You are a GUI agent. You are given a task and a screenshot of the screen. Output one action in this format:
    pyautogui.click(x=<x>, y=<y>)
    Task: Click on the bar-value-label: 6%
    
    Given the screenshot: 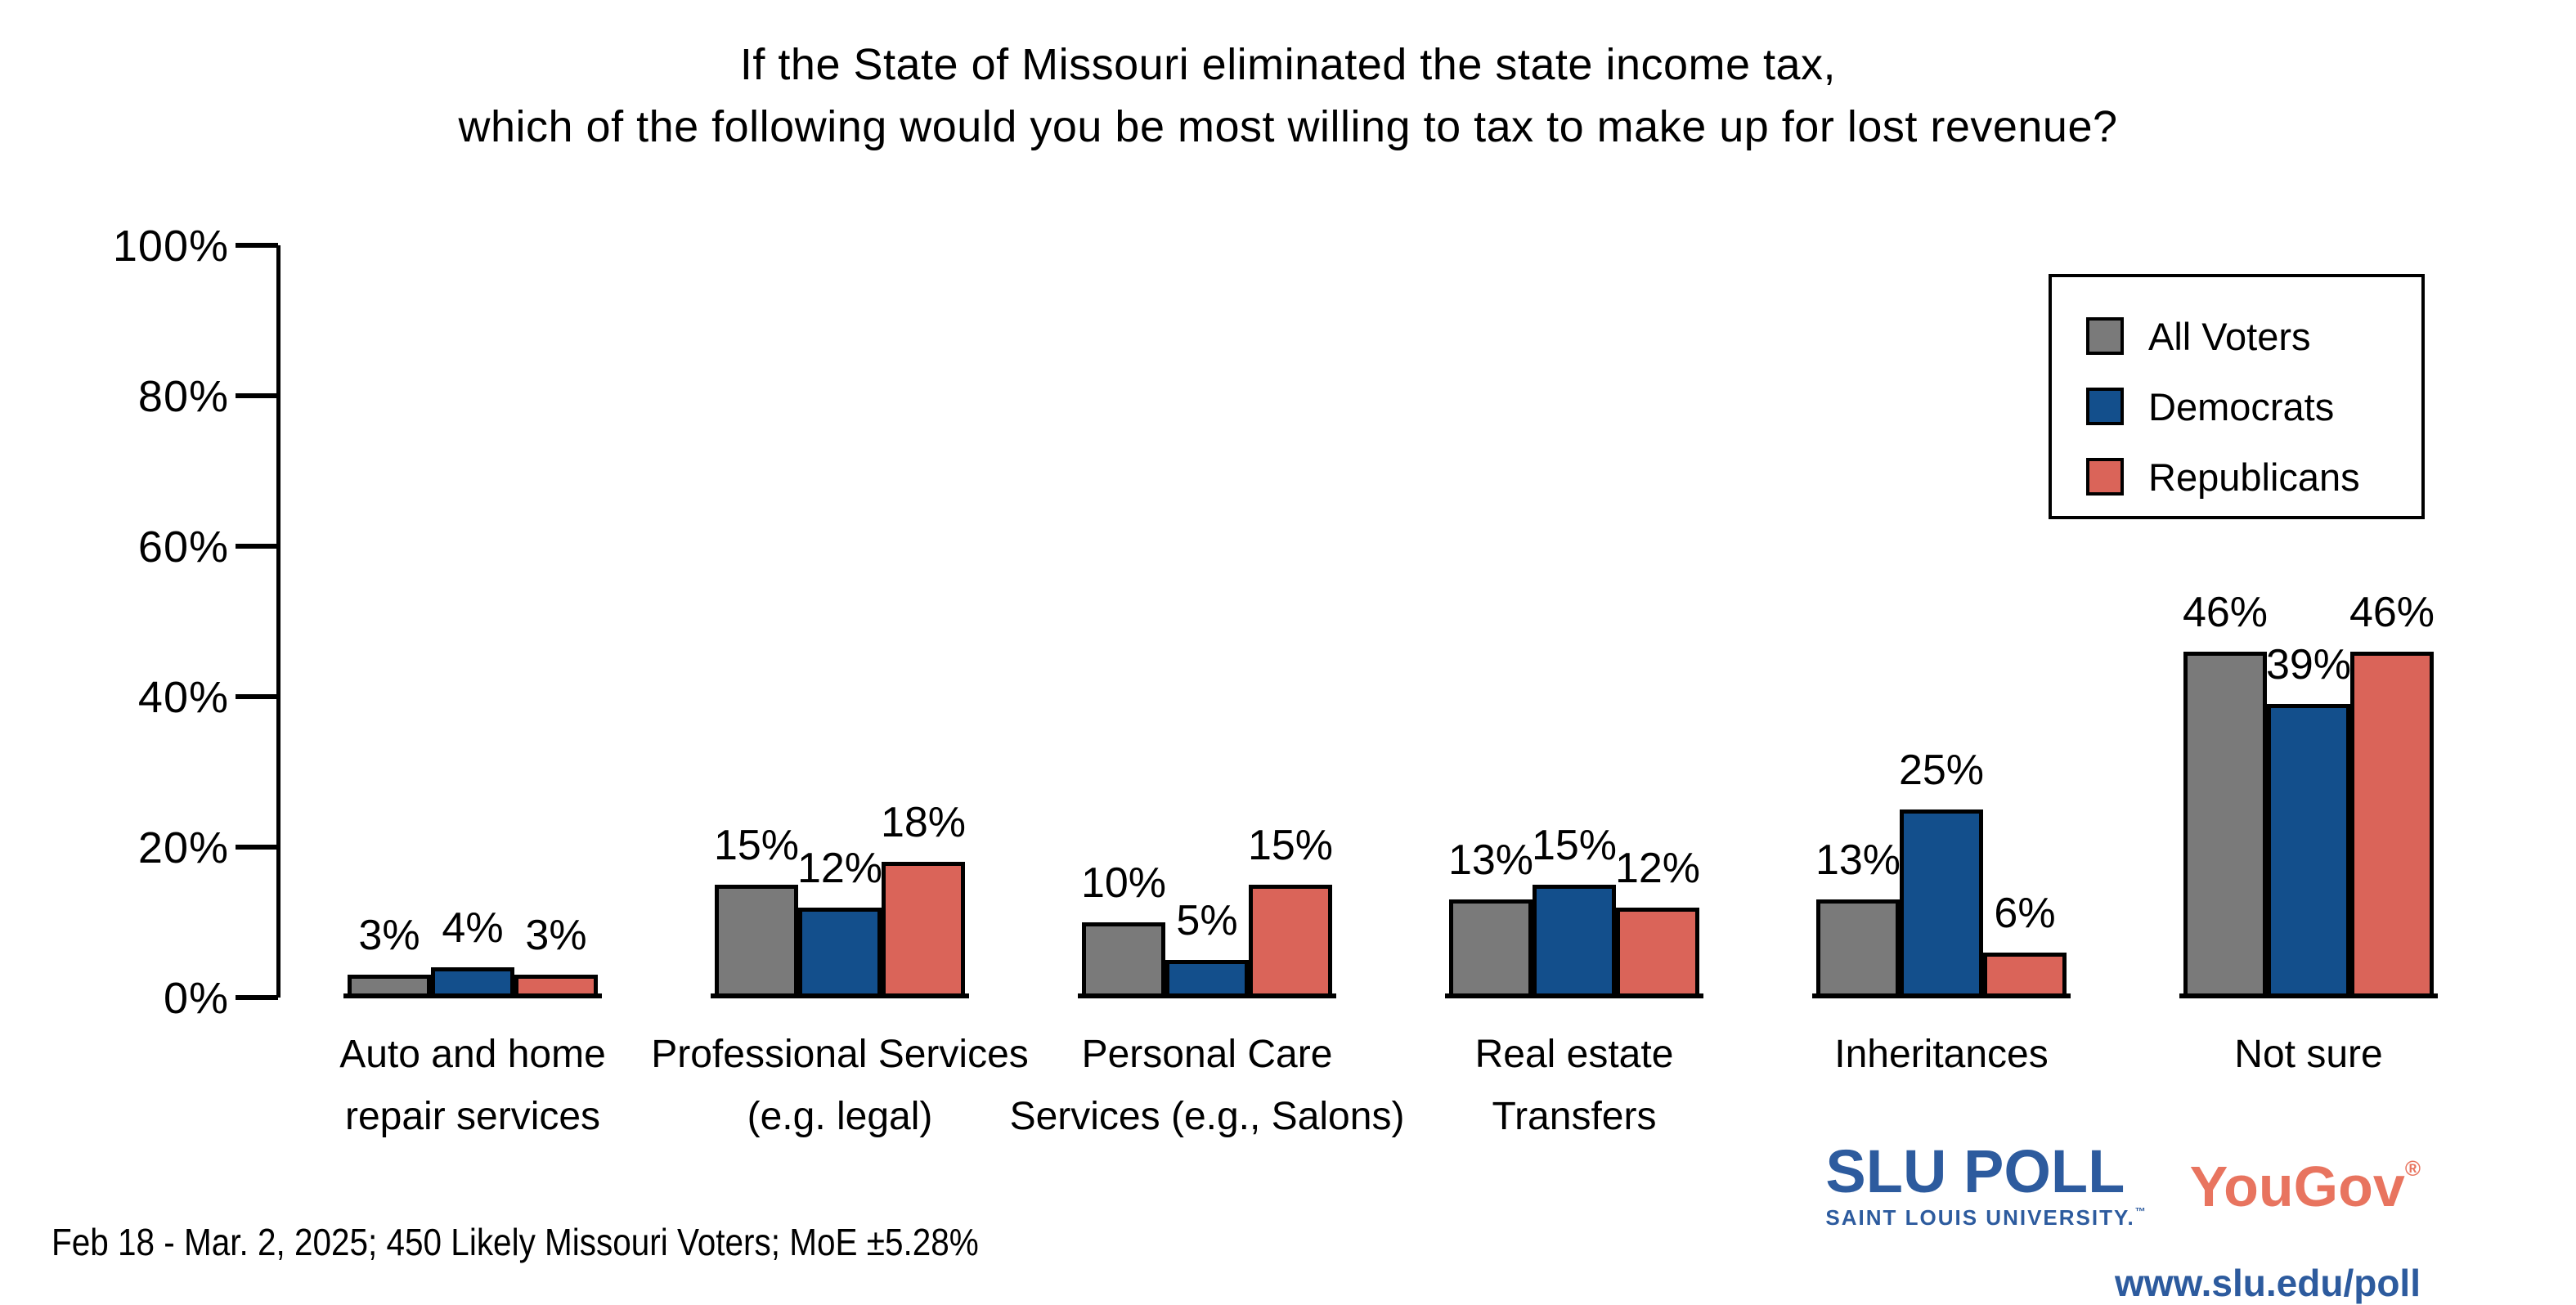 What is the action you would take?
    pyautogui.click(x=2025, y=914)
    